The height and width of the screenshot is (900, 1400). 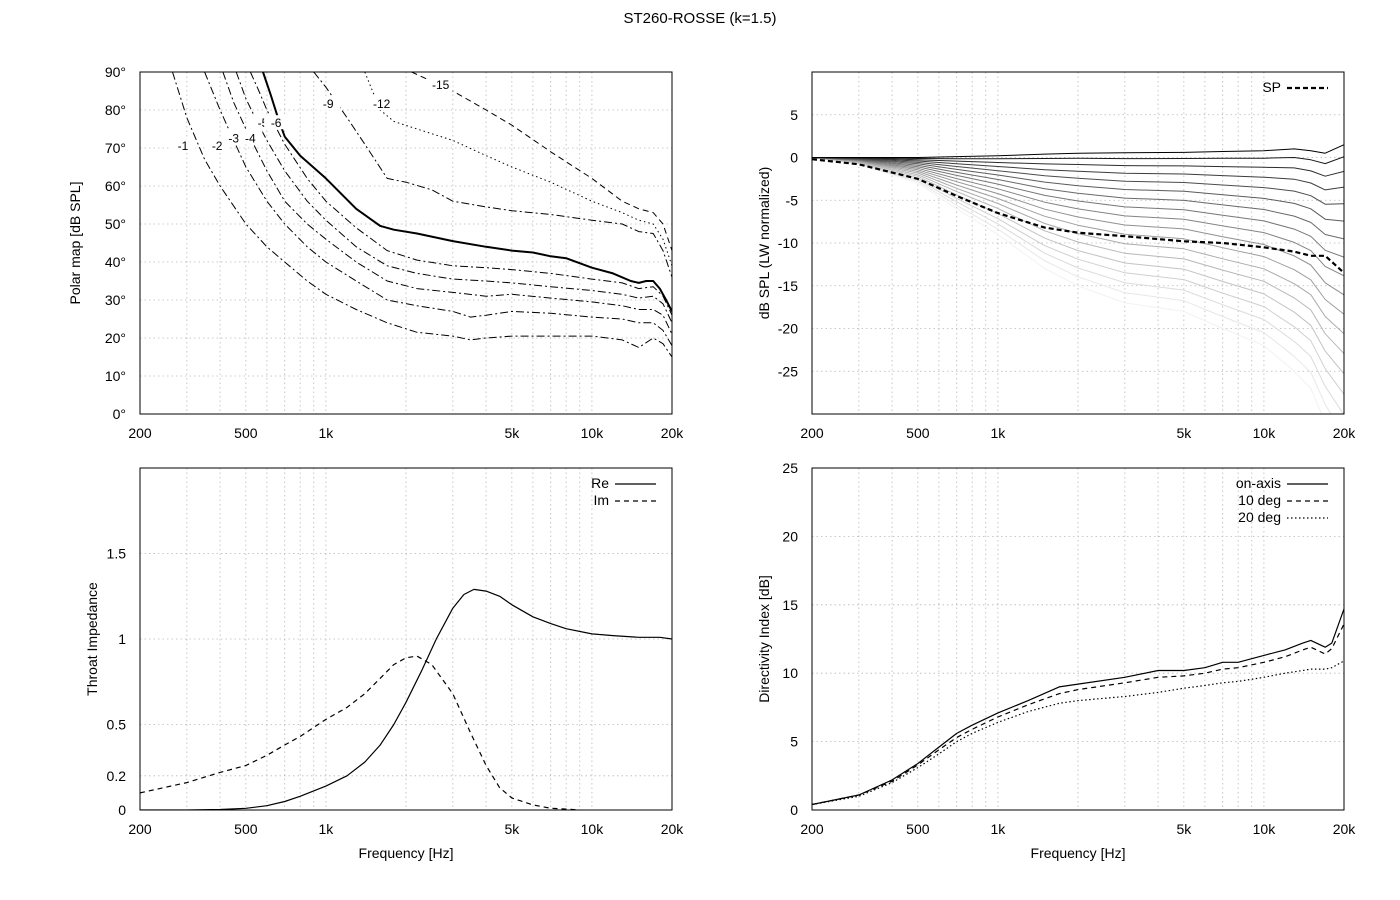 What do you see at coordinates (115, 224) in the screenshot?
I see `polar-y-tick-label: 50°` at bounding box center [115, 224].